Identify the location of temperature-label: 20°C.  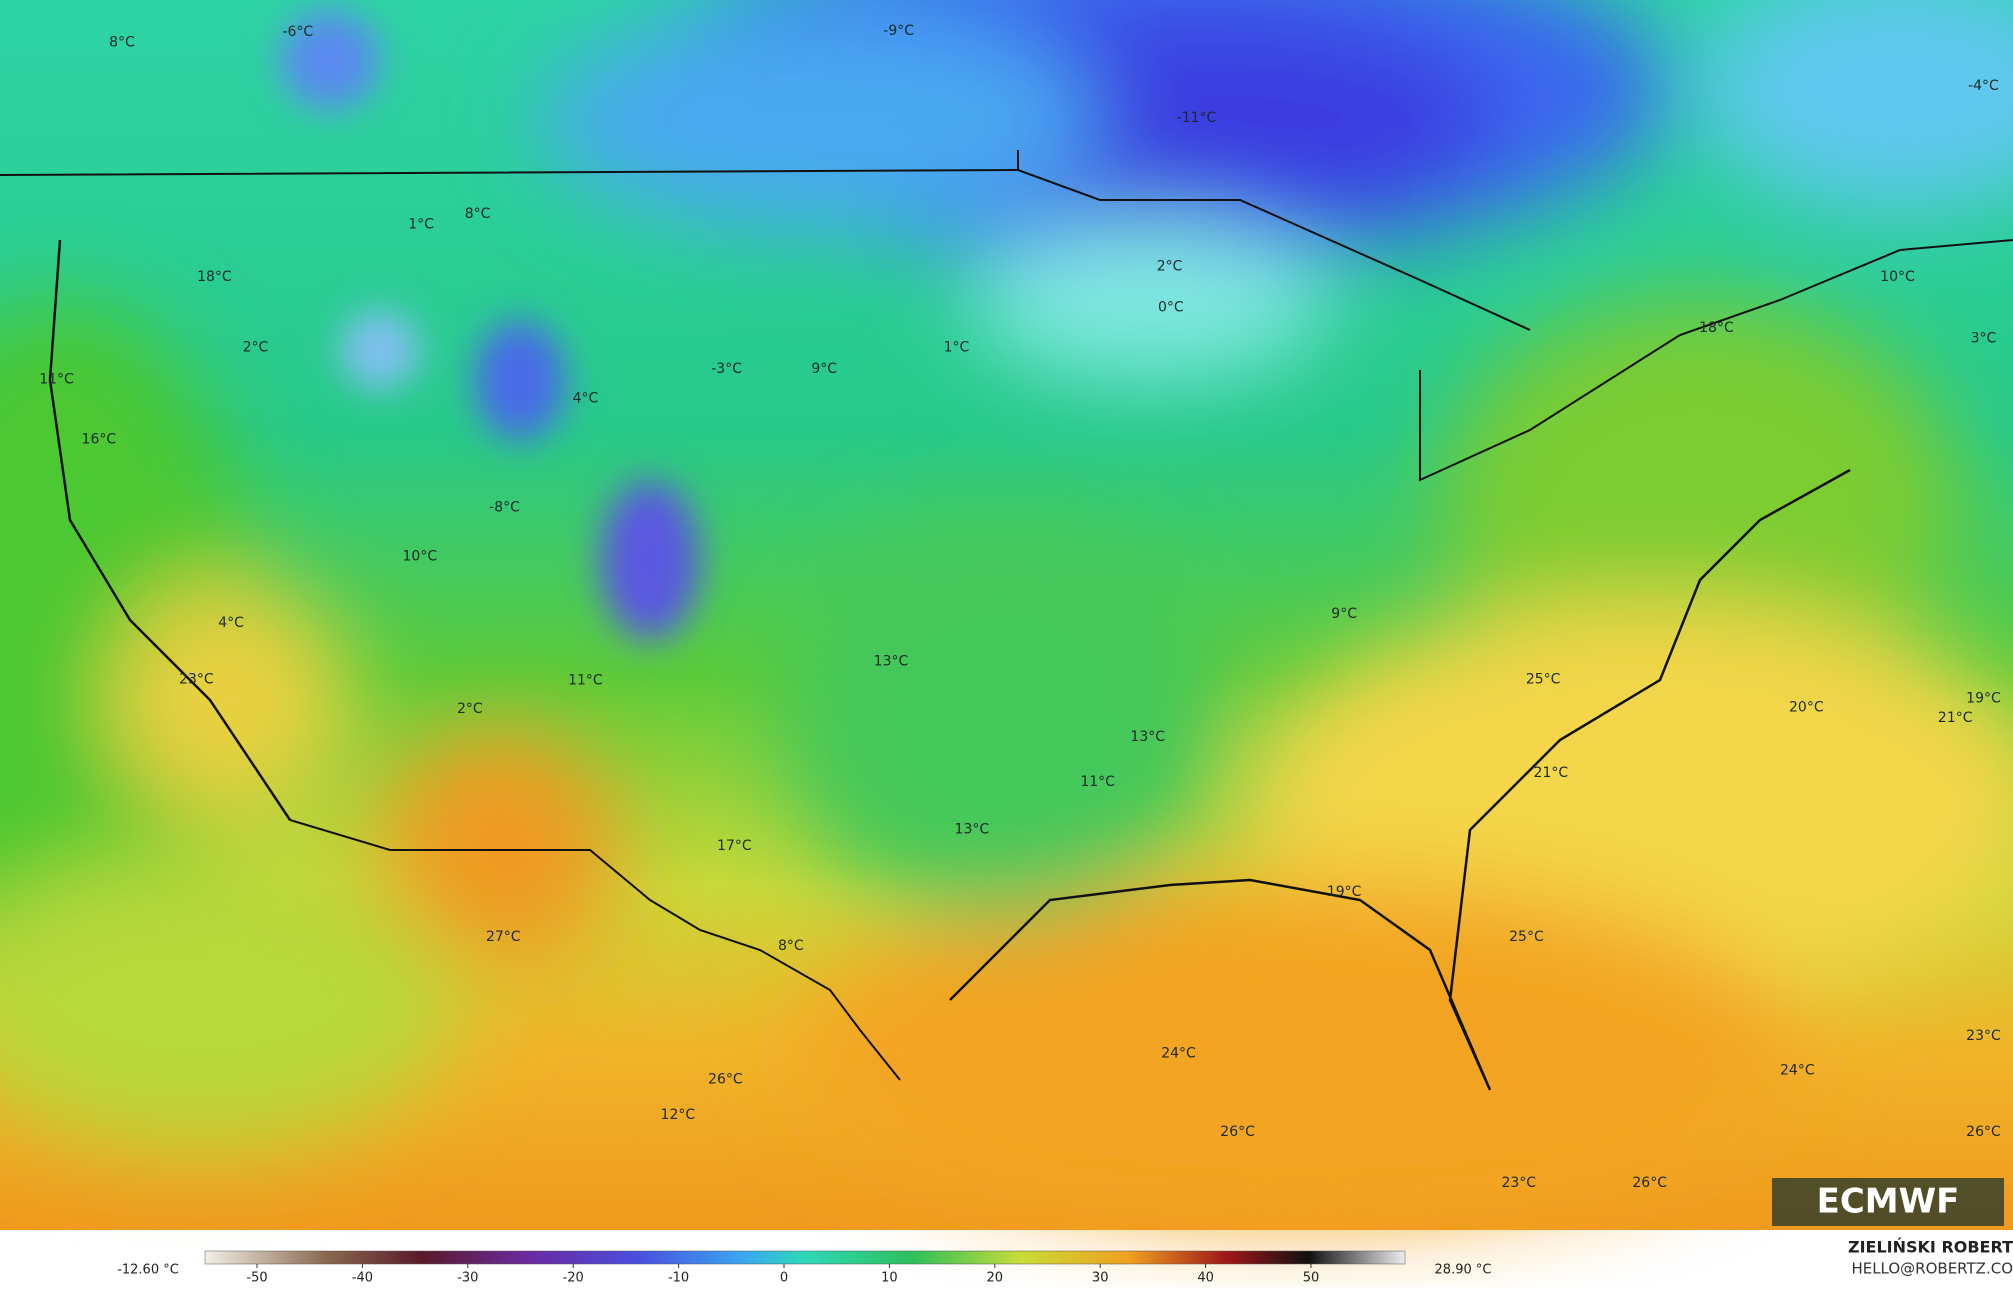
(1806, 708).